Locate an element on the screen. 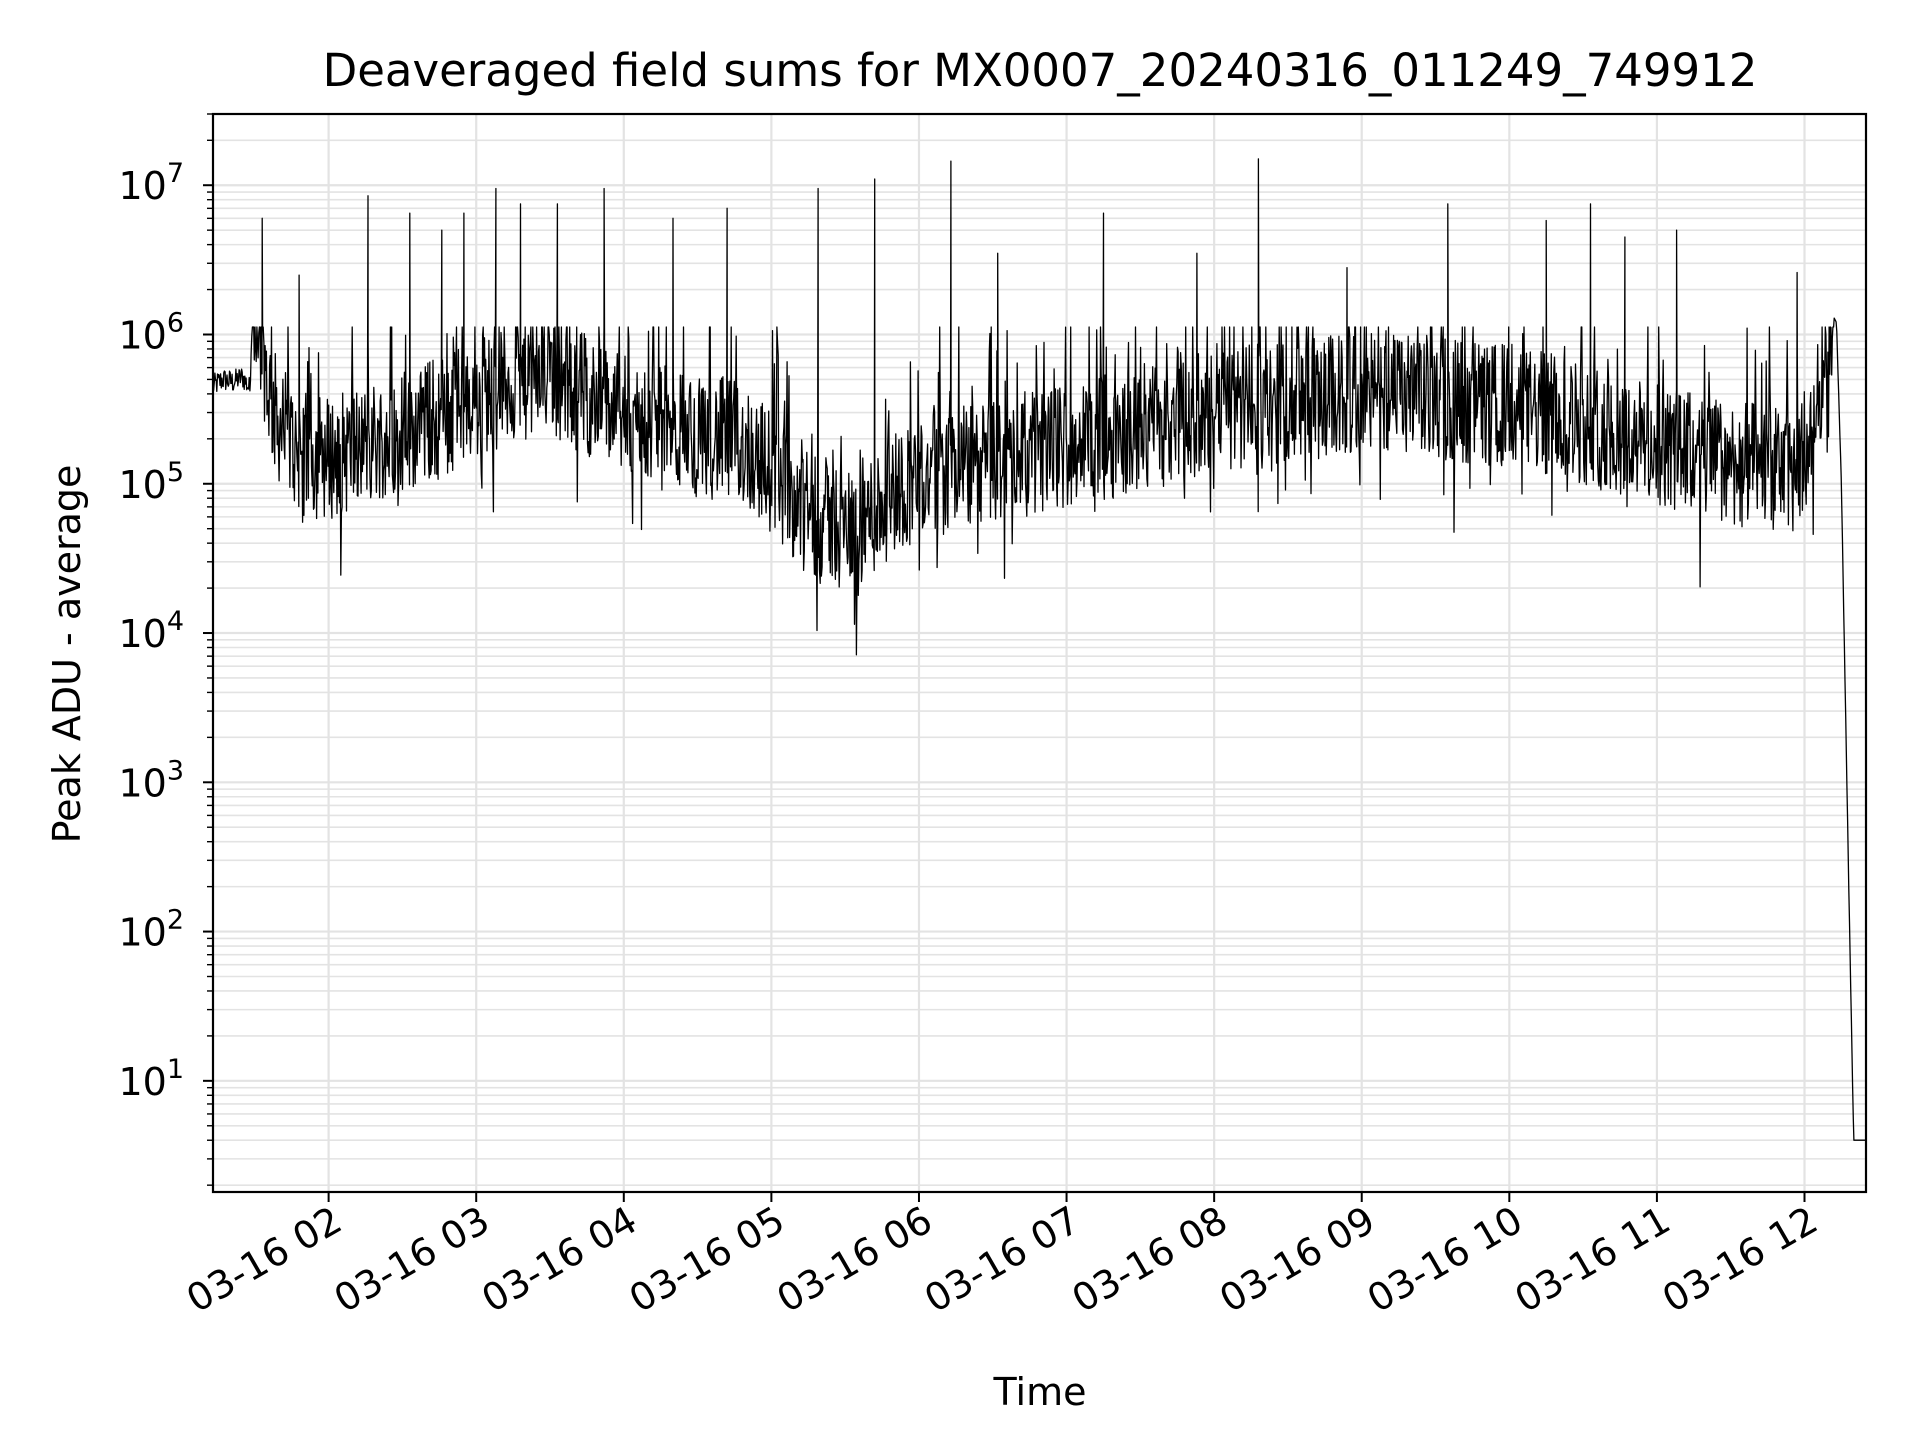 This screenshot has height=1445, width=1920. y-tick-label-exponent: 4 is located at coordinates (175, 621).